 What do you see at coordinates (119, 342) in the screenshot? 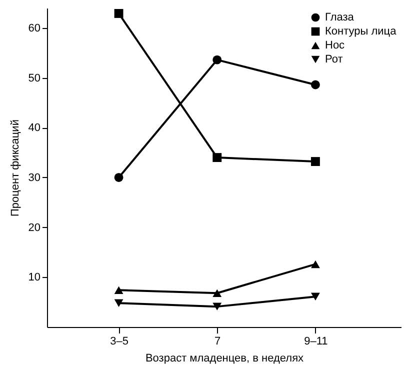
I see `x-tick-label: 3–5` at bounding box center [119, 342].